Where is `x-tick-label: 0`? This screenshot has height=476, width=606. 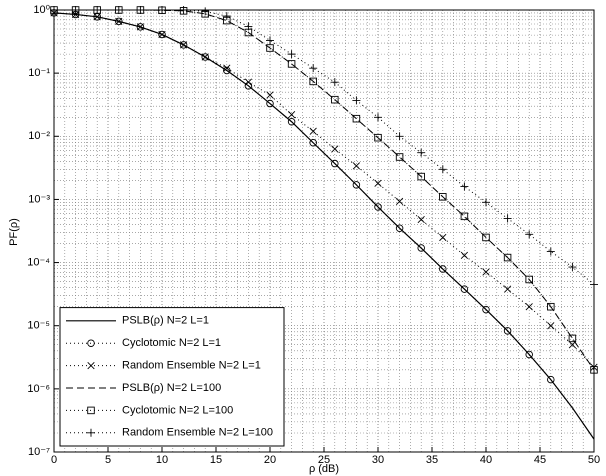
x-tick-label: 0 is located at coordinates (54, 460).